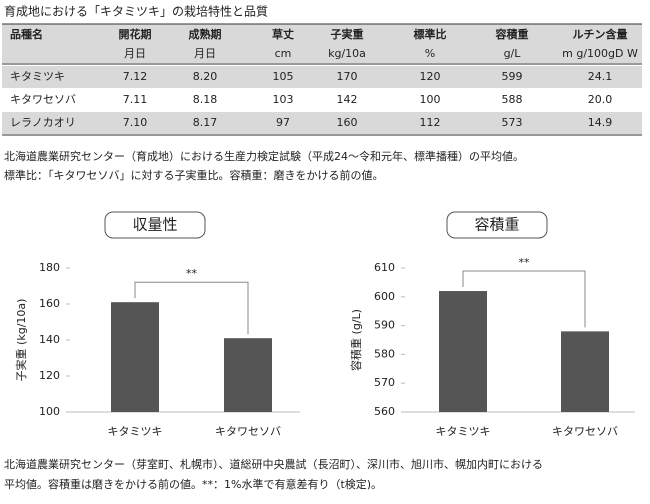 This screenshot has height=504, width=650. I want to click on table-cell: 599, so click(512, 76).